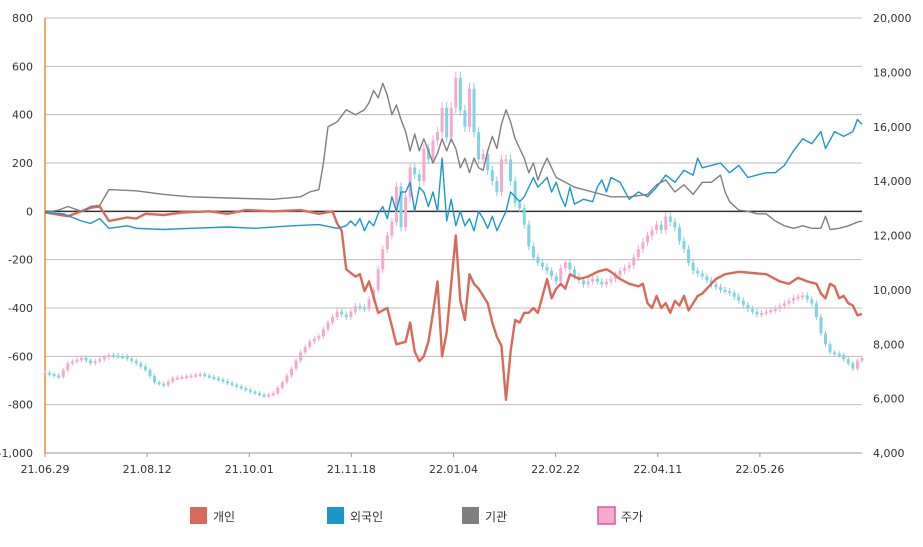  What do you see at coordinates (16, 453) in the screenshot?
I see `left-tick-label: -1,000` at bounding box center [16, 453].